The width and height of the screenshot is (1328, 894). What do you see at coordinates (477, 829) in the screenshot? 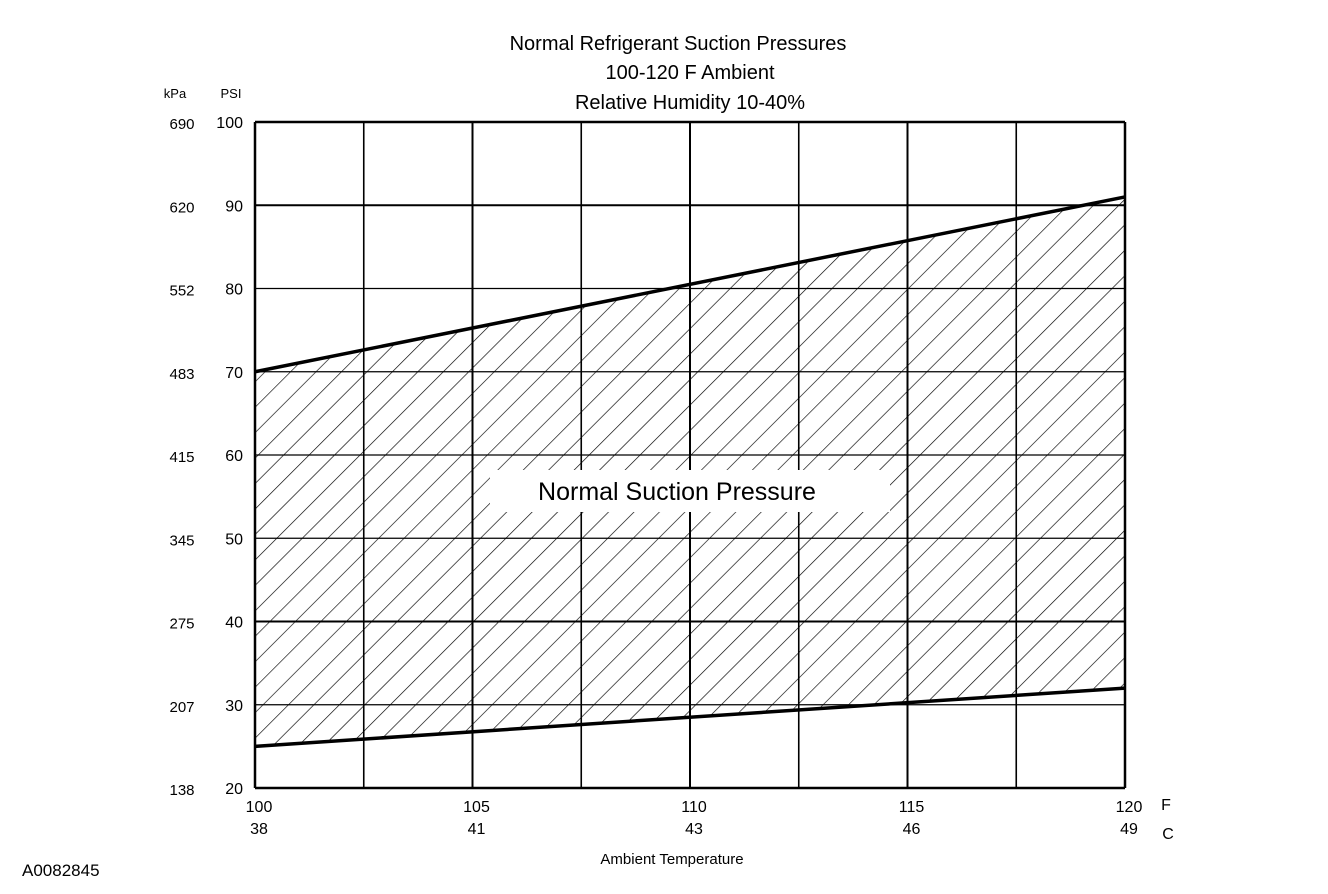
I see `x-tick-label-c: 41` at bounding box center [477, 829].